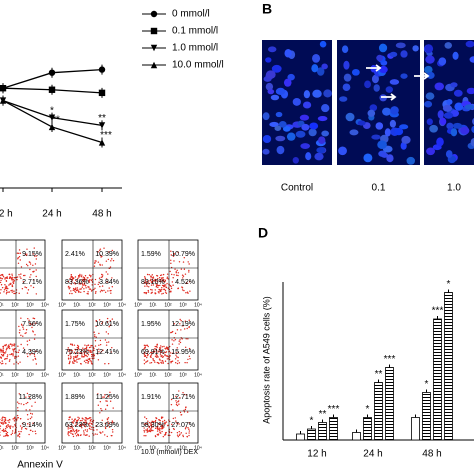 This screenshot has width=474, height=474. What do you see at coordinates (316, 454) in the screenshot?
I see `x-tick-label: 12 h` at bounding box center [316, 454].